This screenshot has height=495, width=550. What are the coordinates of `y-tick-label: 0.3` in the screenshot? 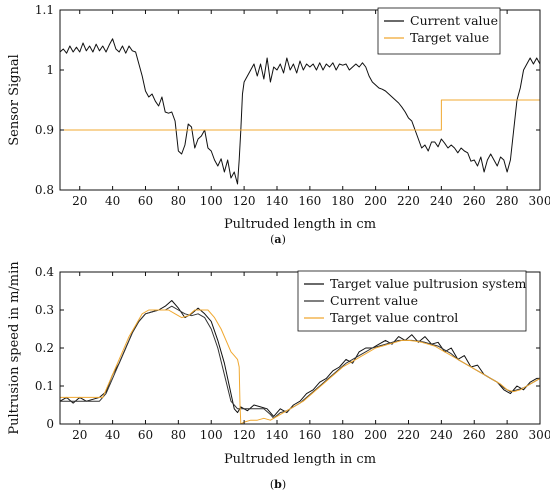 It's located at (44, 310).